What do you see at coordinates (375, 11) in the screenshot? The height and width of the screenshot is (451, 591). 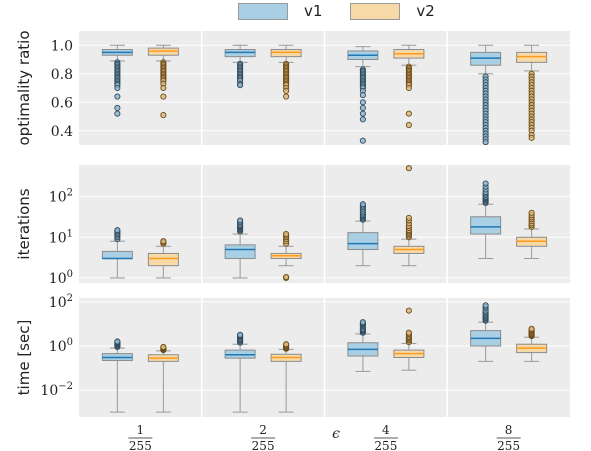 I see `legend-swatch-v2` at bounding box center [375, 11].